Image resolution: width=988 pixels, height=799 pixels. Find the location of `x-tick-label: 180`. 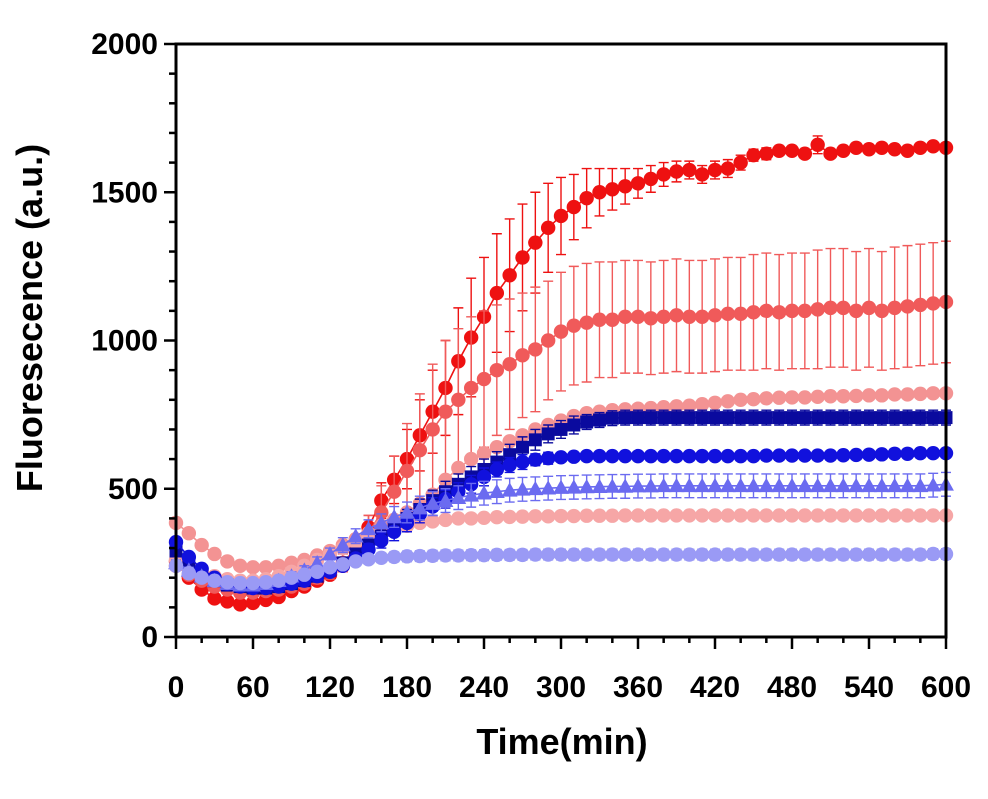

x-tick-label: 180 is located at coordinates (407, 687).